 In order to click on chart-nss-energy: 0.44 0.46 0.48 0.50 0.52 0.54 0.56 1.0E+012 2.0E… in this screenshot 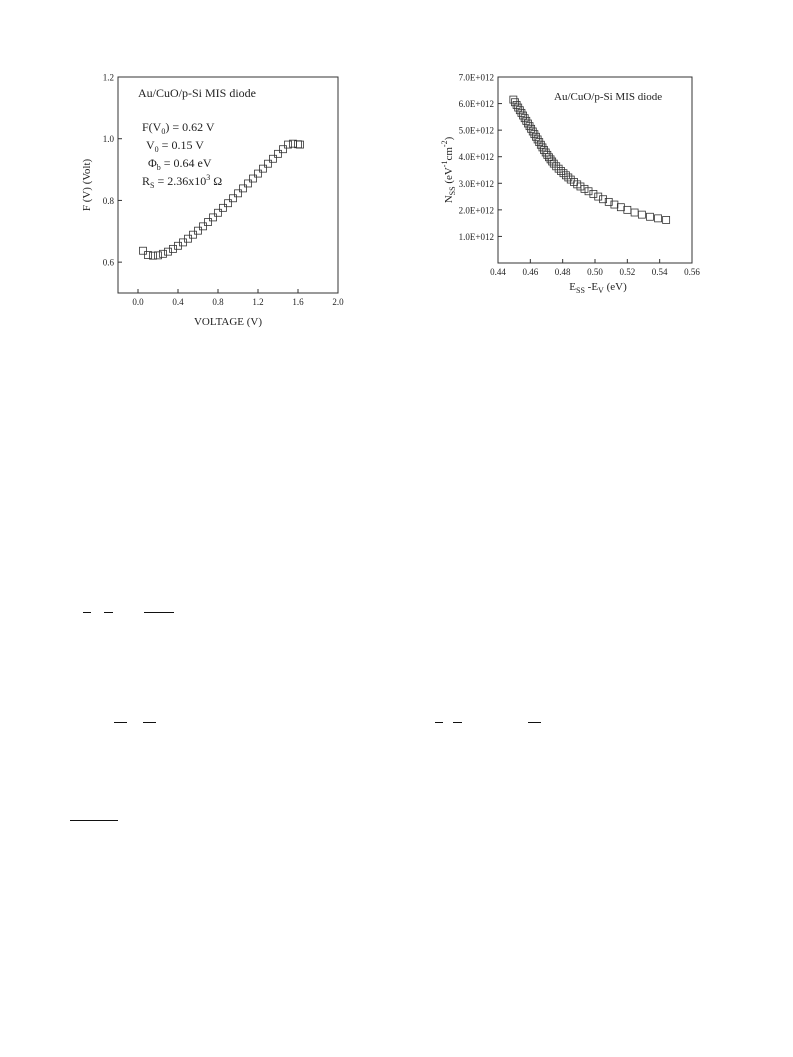, I will do `click(572, 183)`.